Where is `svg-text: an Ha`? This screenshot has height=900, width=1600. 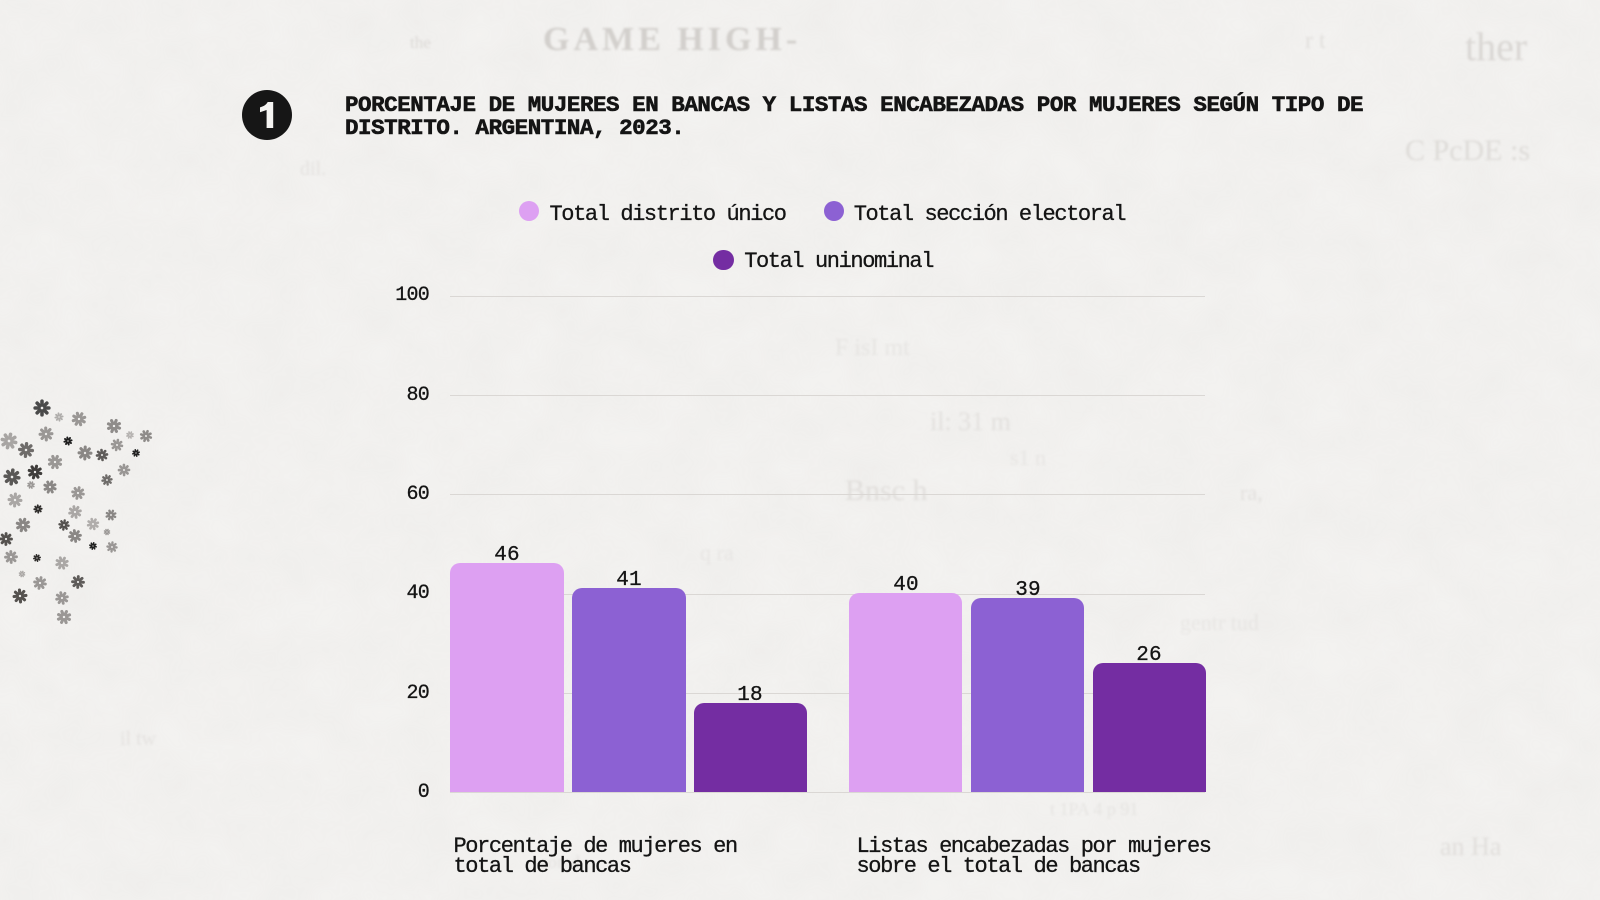 svg-text: an Ha is located at coordinates (1471, 846).